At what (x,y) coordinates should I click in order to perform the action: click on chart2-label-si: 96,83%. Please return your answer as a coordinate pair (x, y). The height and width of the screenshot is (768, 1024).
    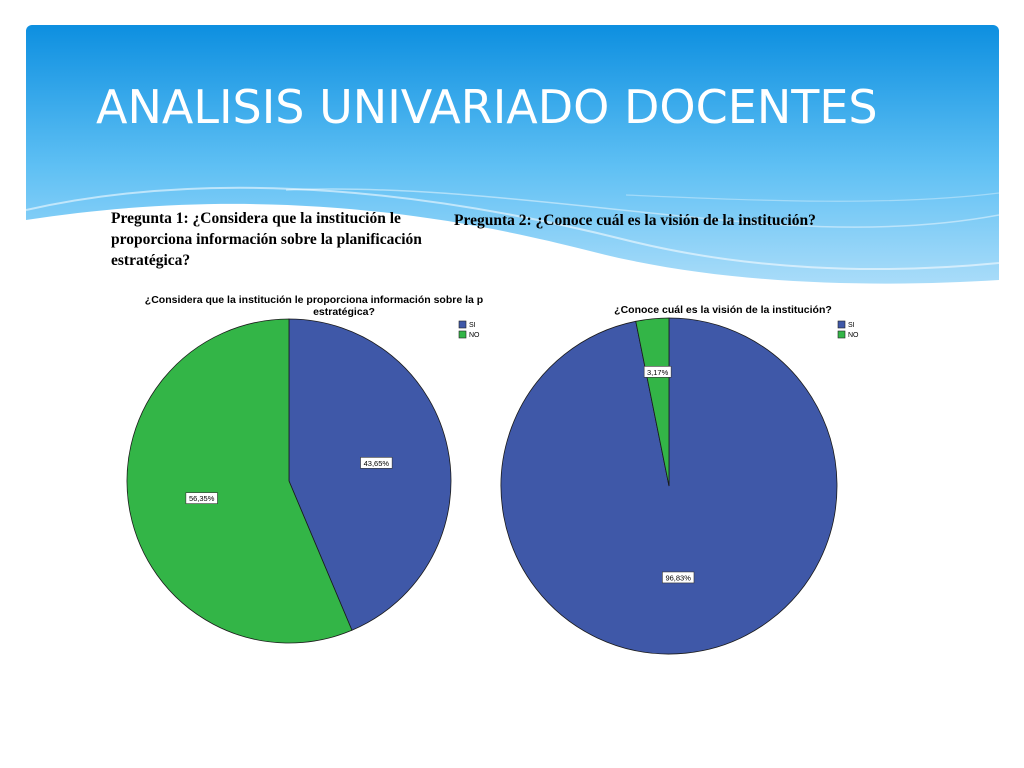
    Looking at the image, I should click on (678, 577).